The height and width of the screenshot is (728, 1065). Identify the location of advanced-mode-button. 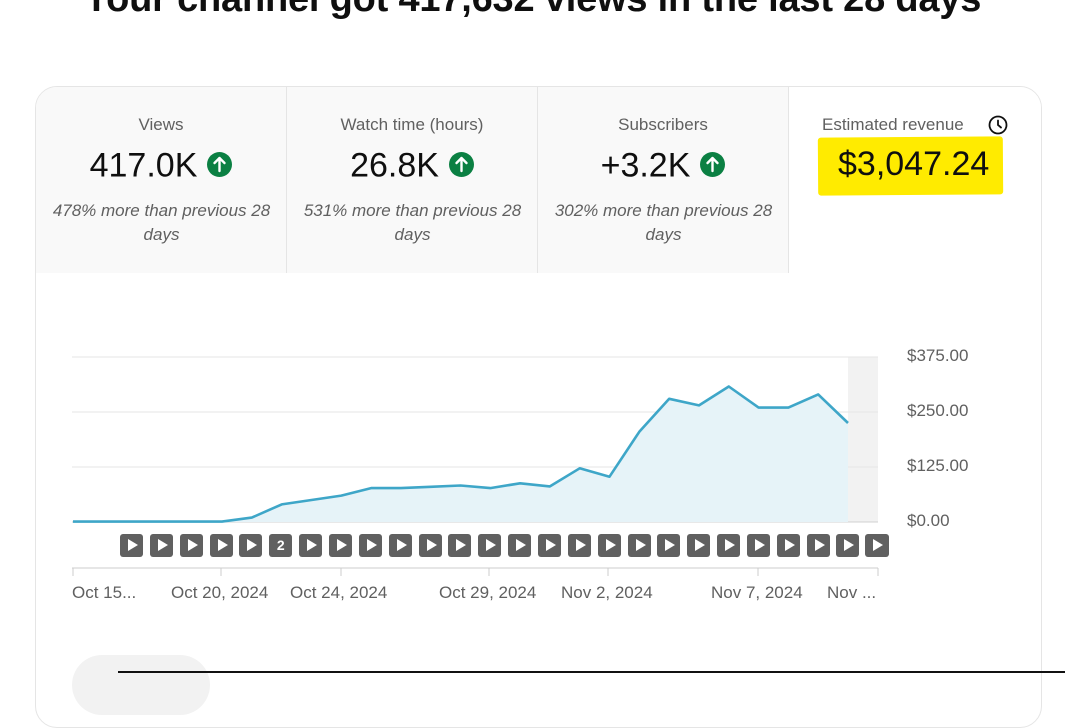
(141, 685).